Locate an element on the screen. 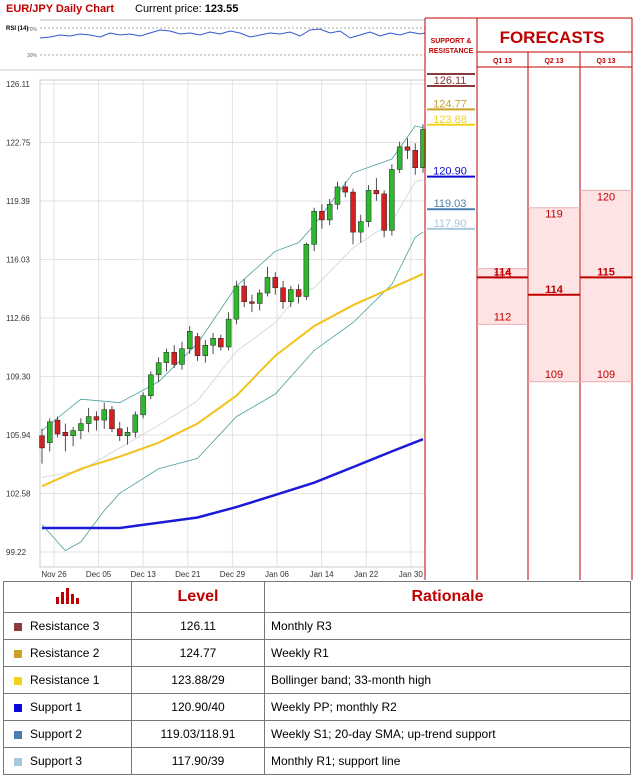 Image resolution: width=639 pixels, height=783 pixels. x-tick-label: Nov 26 is located at coordinates (54, 574).